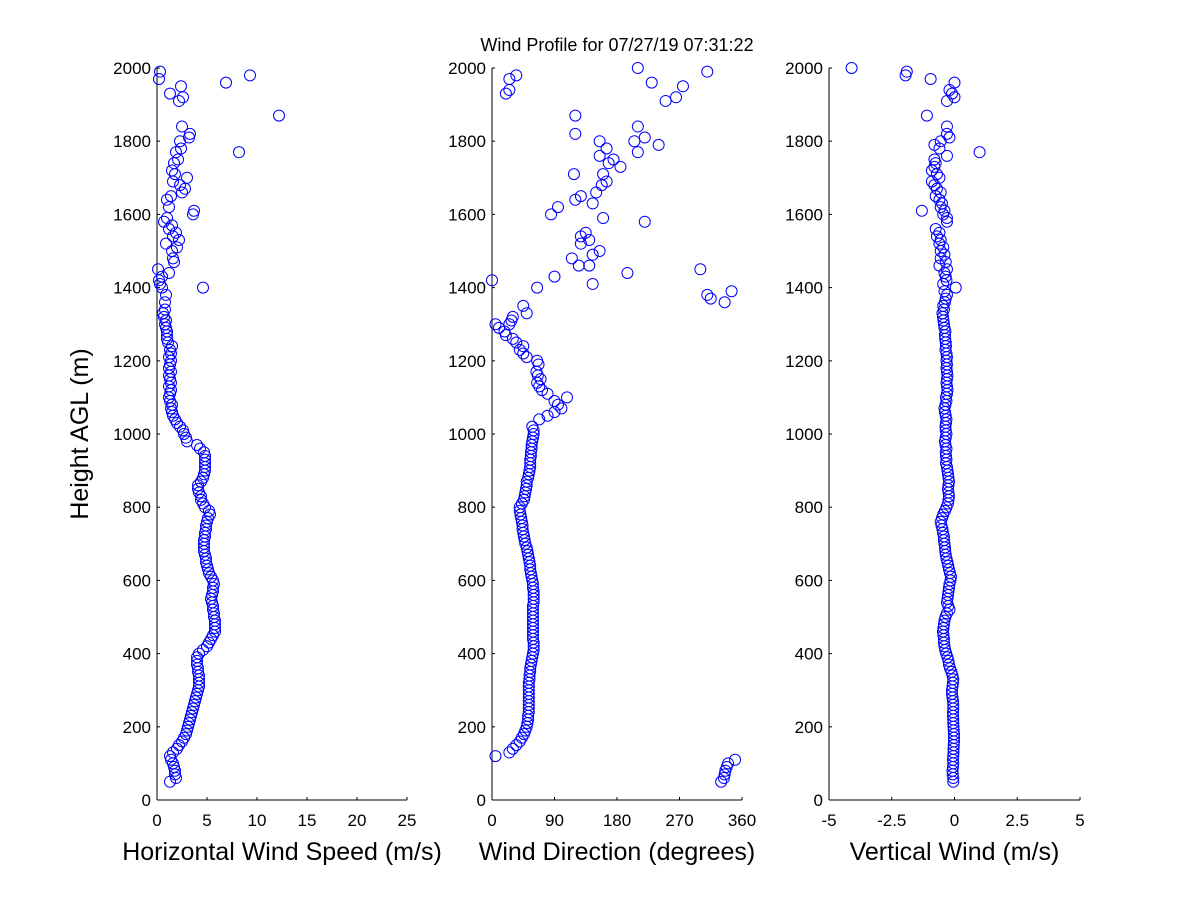 This screenshot has width=1200, height=900. Describe the element at coordinates (616, 45) in the screenshot. I see `figure-title: Wind Profile for 07/27/19 07:31:22` at that location.